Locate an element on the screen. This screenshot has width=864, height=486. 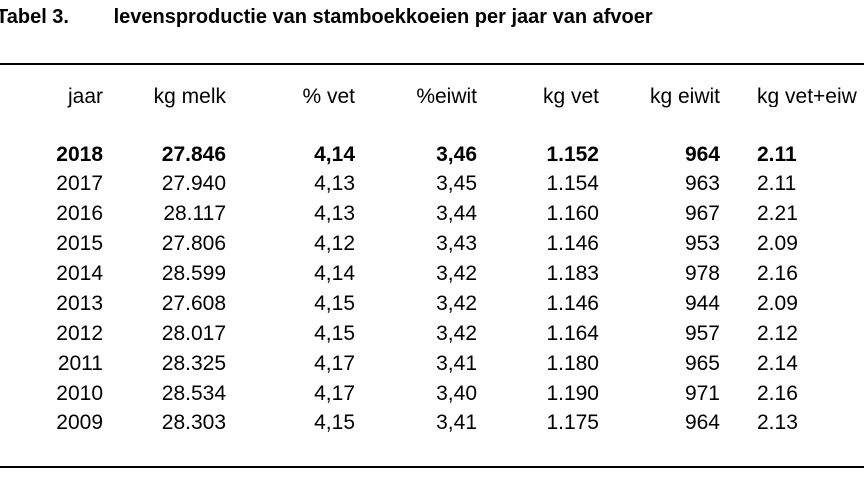
table-cell-kg-vet: 1.175 is located at coordinates (572, 422).